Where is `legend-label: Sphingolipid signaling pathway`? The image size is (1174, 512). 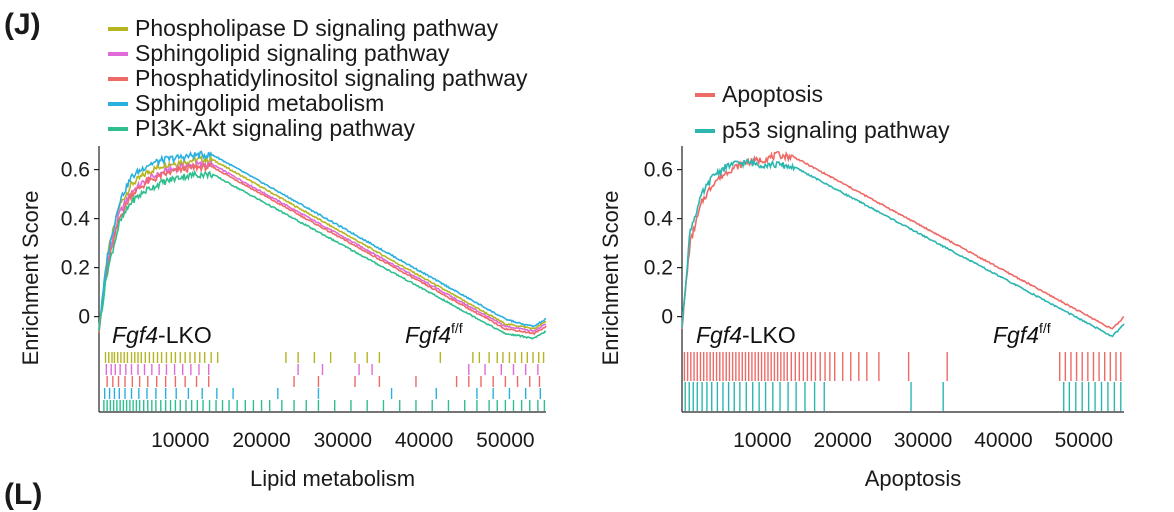 legend-label: Sphingolipid signaling pathway is located at coordinates (292, 53).